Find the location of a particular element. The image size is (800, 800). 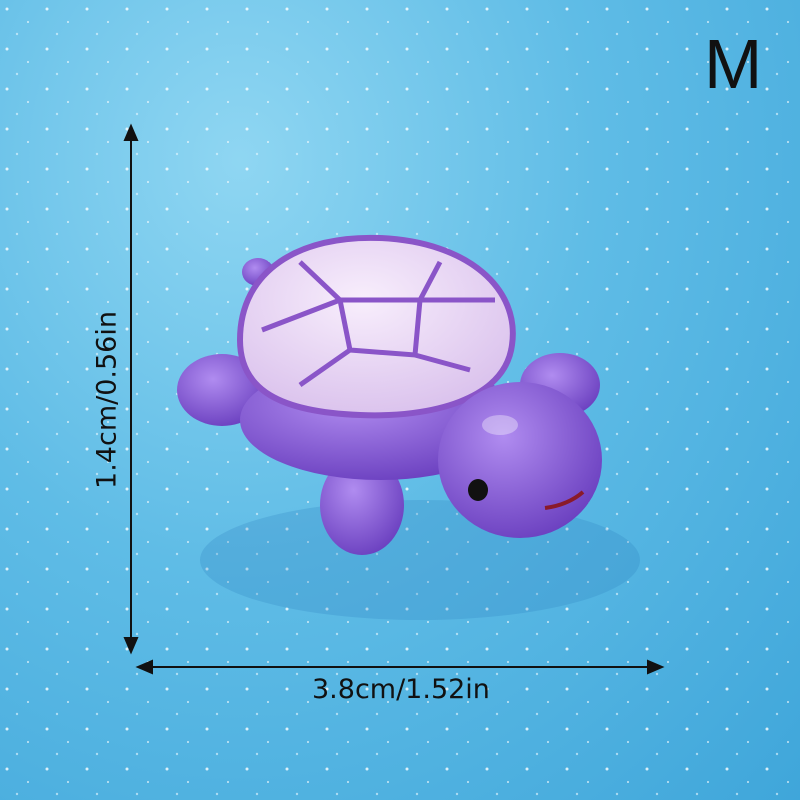

shell-pattern is located at coordinates (378, 324).